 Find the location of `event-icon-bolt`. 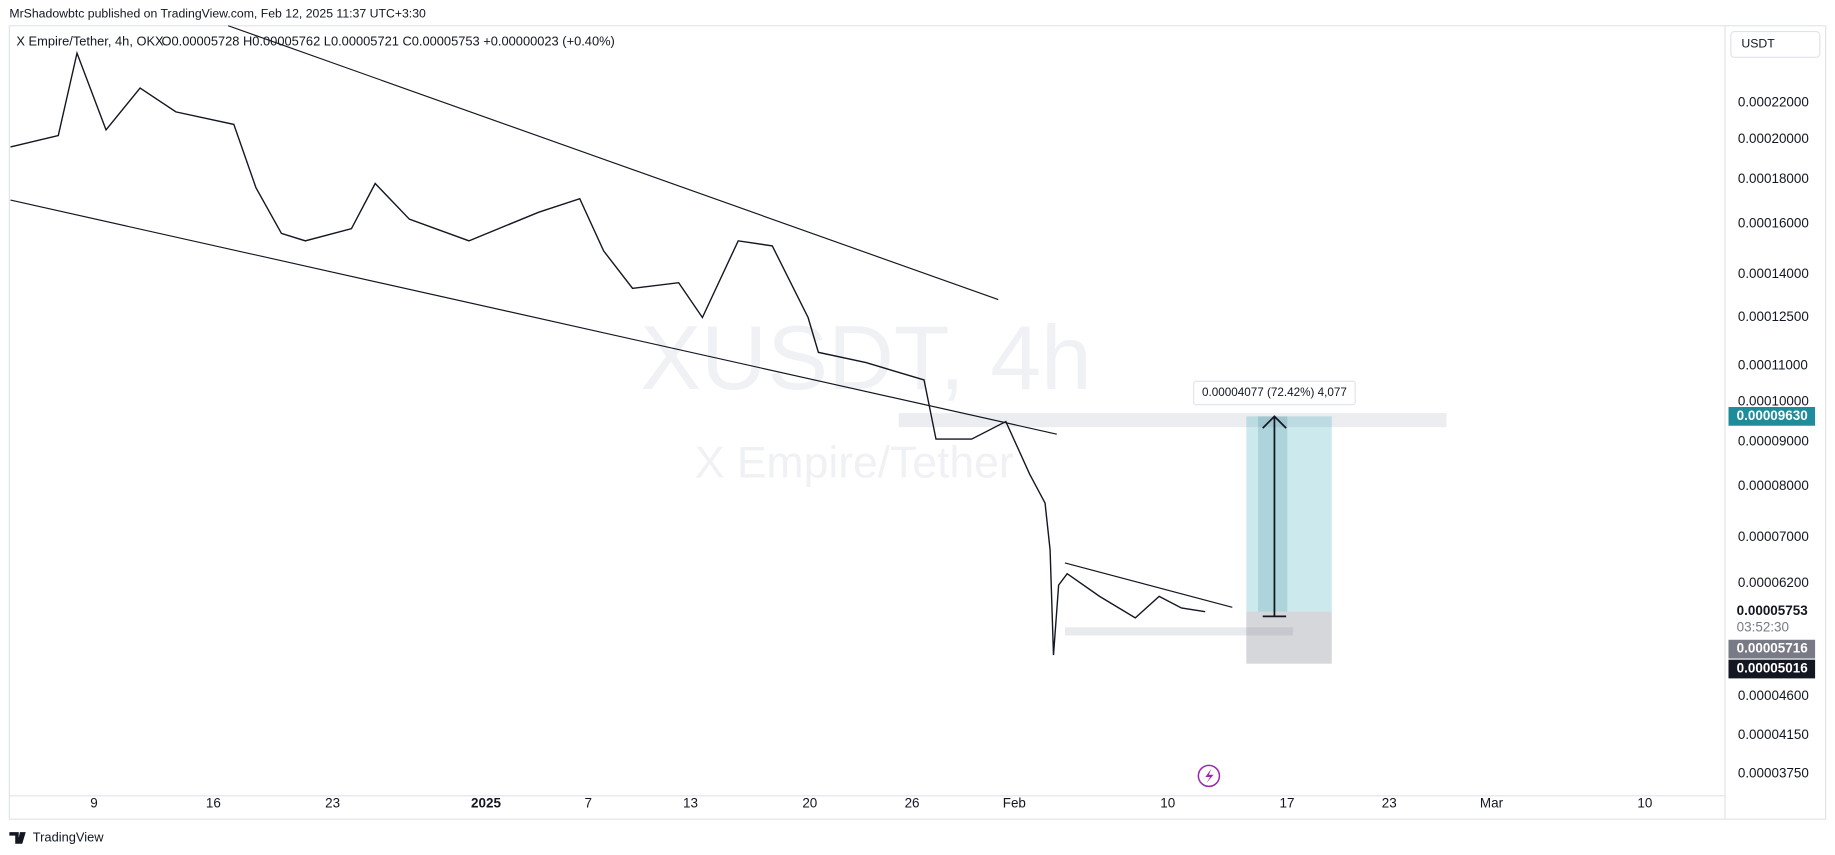

event-icon-bolt is located at coordinates (1209, 775).